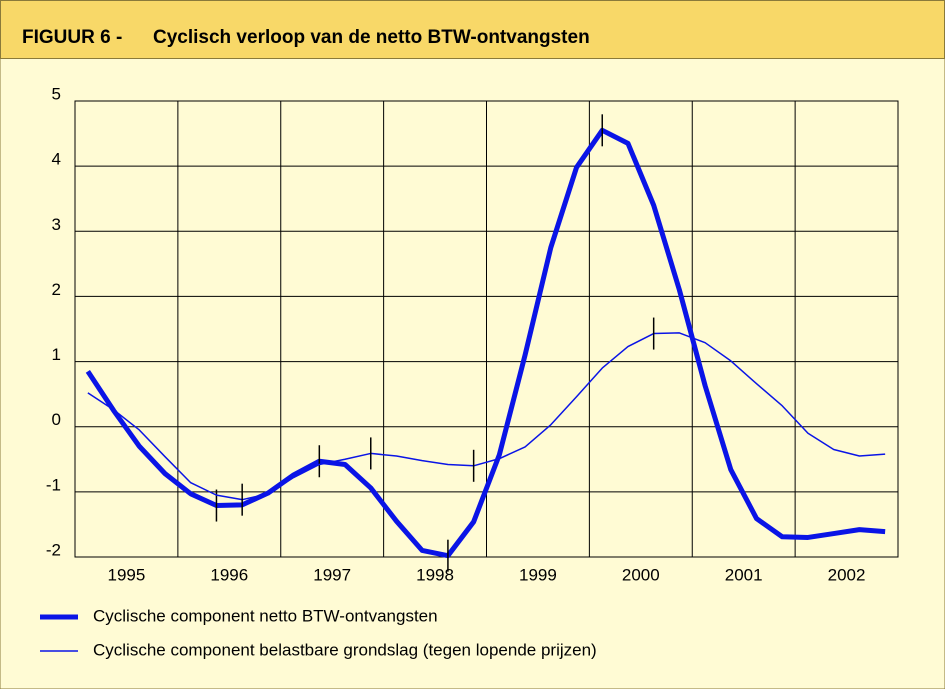  I want to click on x-tick-label: 2000, so click(641, 574).